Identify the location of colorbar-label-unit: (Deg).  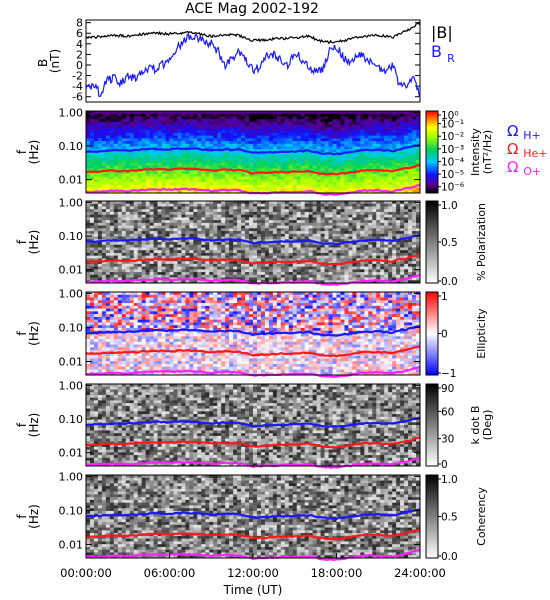
(487, 425).